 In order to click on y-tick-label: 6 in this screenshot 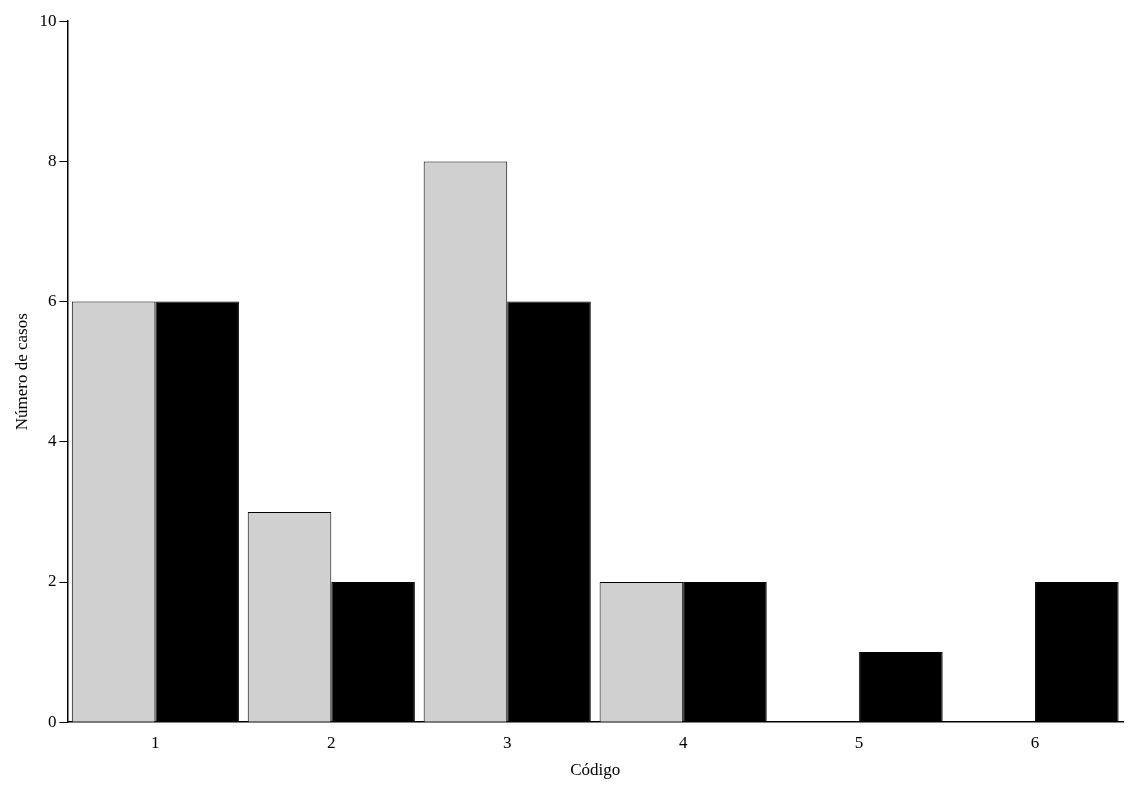, I will do `click(52, 301)`.